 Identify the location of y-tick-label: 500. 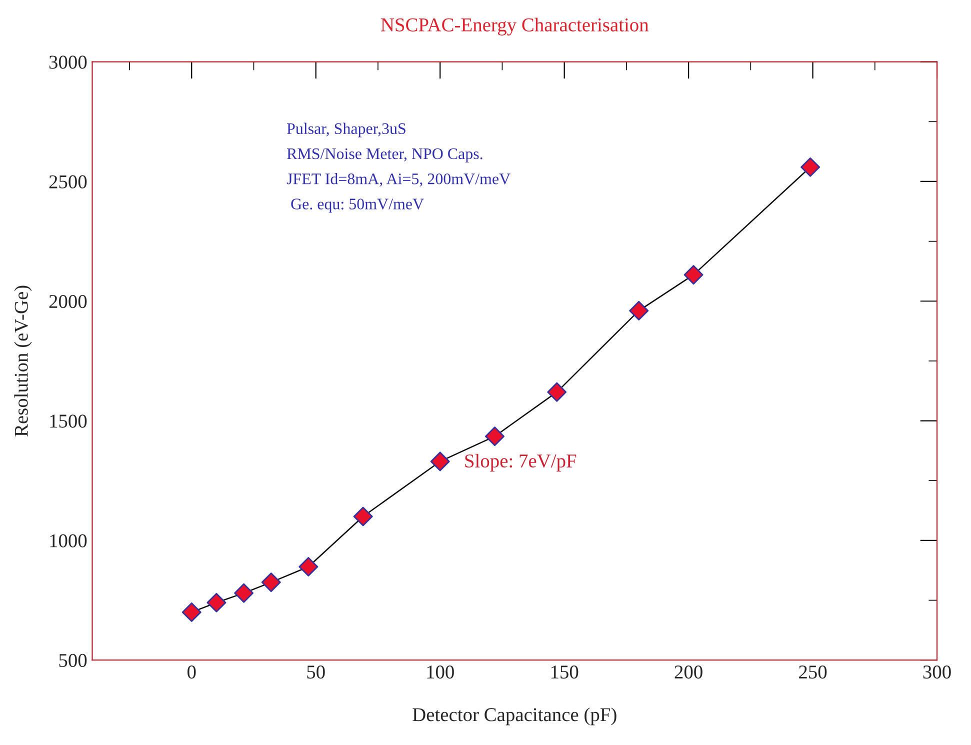
(73, 661).